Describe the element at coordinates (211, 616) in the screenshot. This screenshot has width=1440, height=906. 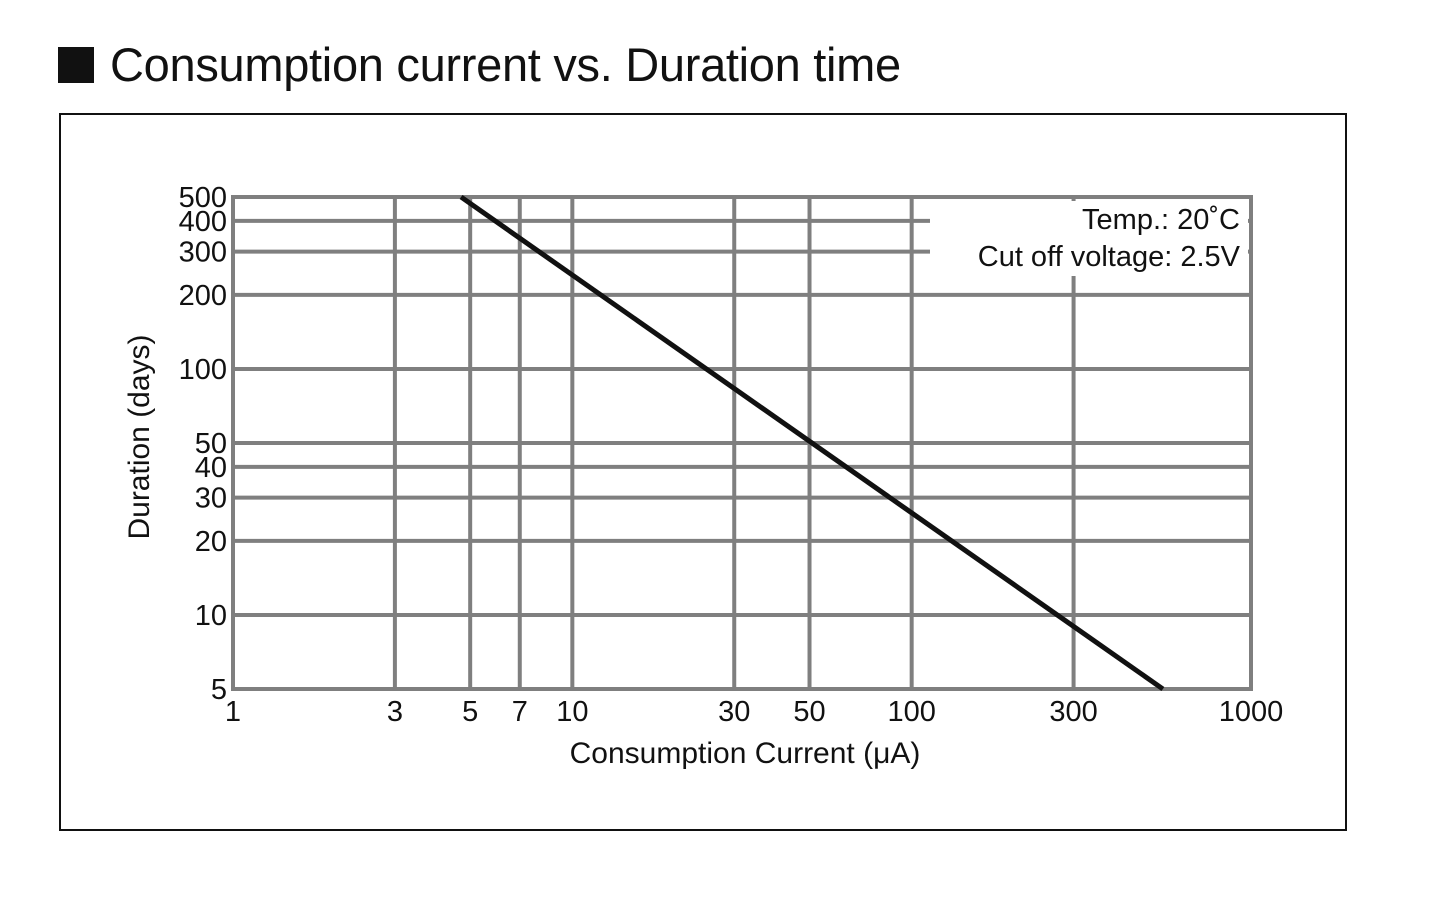
I see `y-tick-label: 10` at that location.